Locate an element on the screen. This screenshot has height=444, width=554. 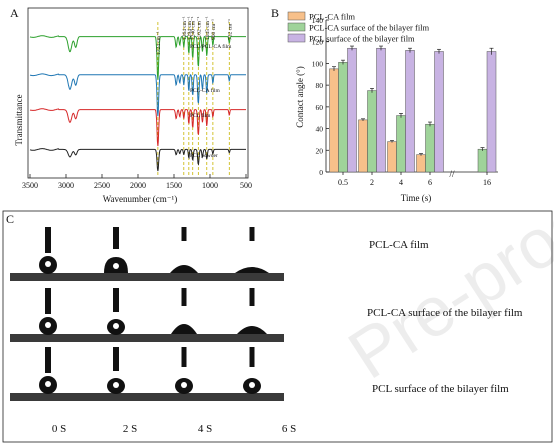
panel-a-series-label: PCL powder is located at coordinates (204, 156).